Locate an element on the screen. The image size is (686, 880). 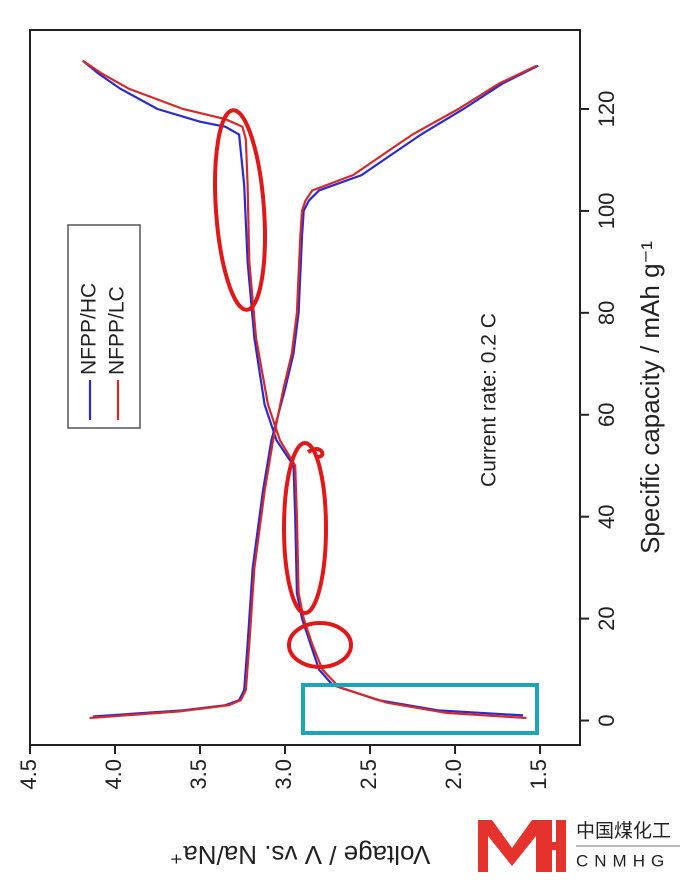
logo-m is located at coordinates (512, 846).